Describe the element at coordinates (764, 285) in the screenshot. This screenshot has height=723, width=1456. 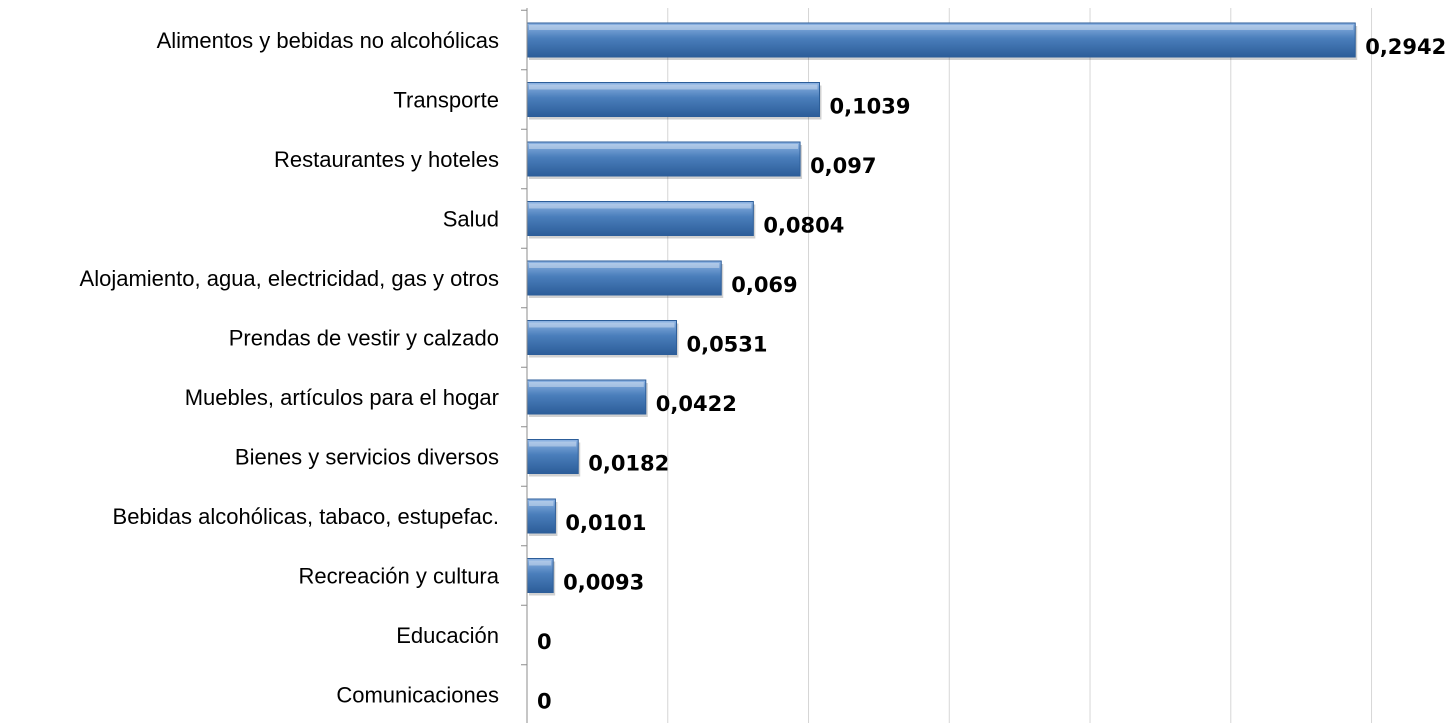
I see `data-label: 0,069` at that location.